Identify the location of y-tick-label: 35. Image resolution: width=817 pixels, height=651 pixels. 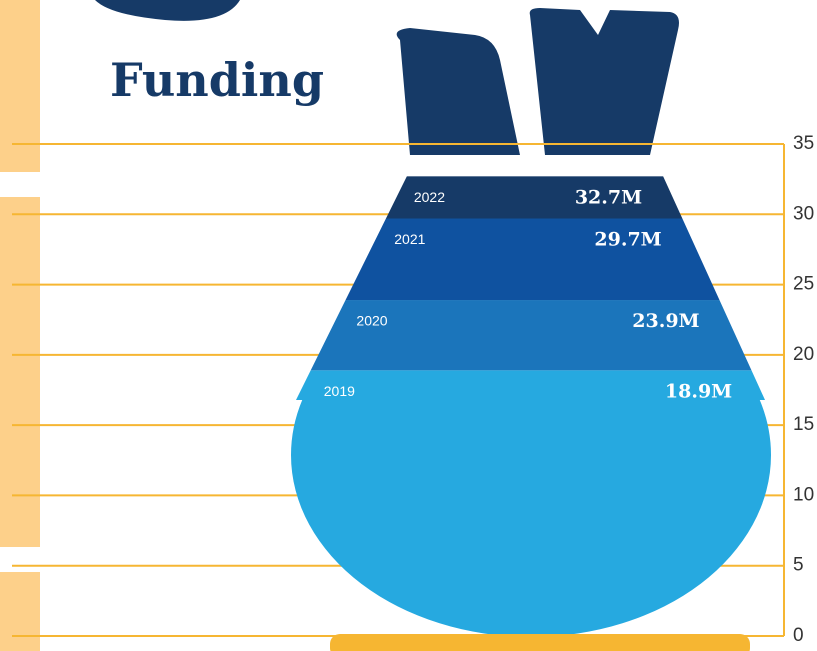
(803, 143).